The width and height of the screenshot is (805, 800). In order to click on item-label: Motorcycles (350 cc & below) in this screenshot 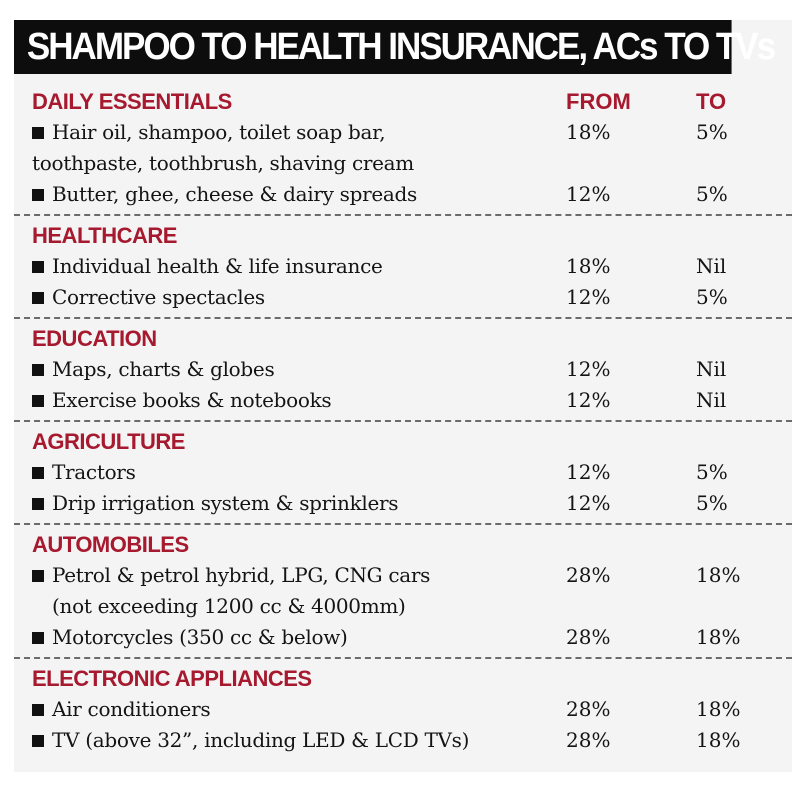, I will do `click(200, 637)`.